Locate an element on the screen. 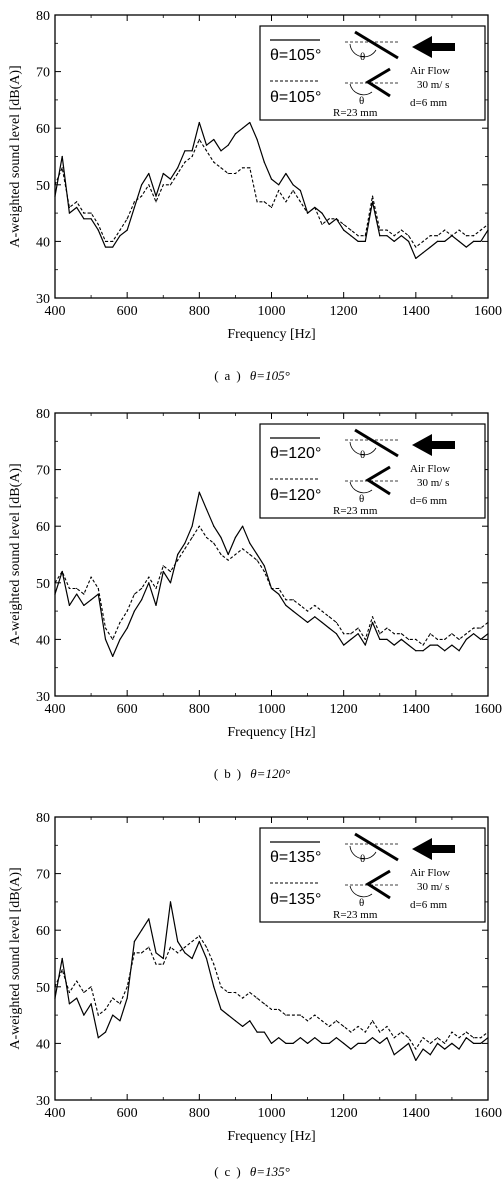 This screenshot has width=504, height=1193. series-line-dashed is located at coordinates (271, 193).